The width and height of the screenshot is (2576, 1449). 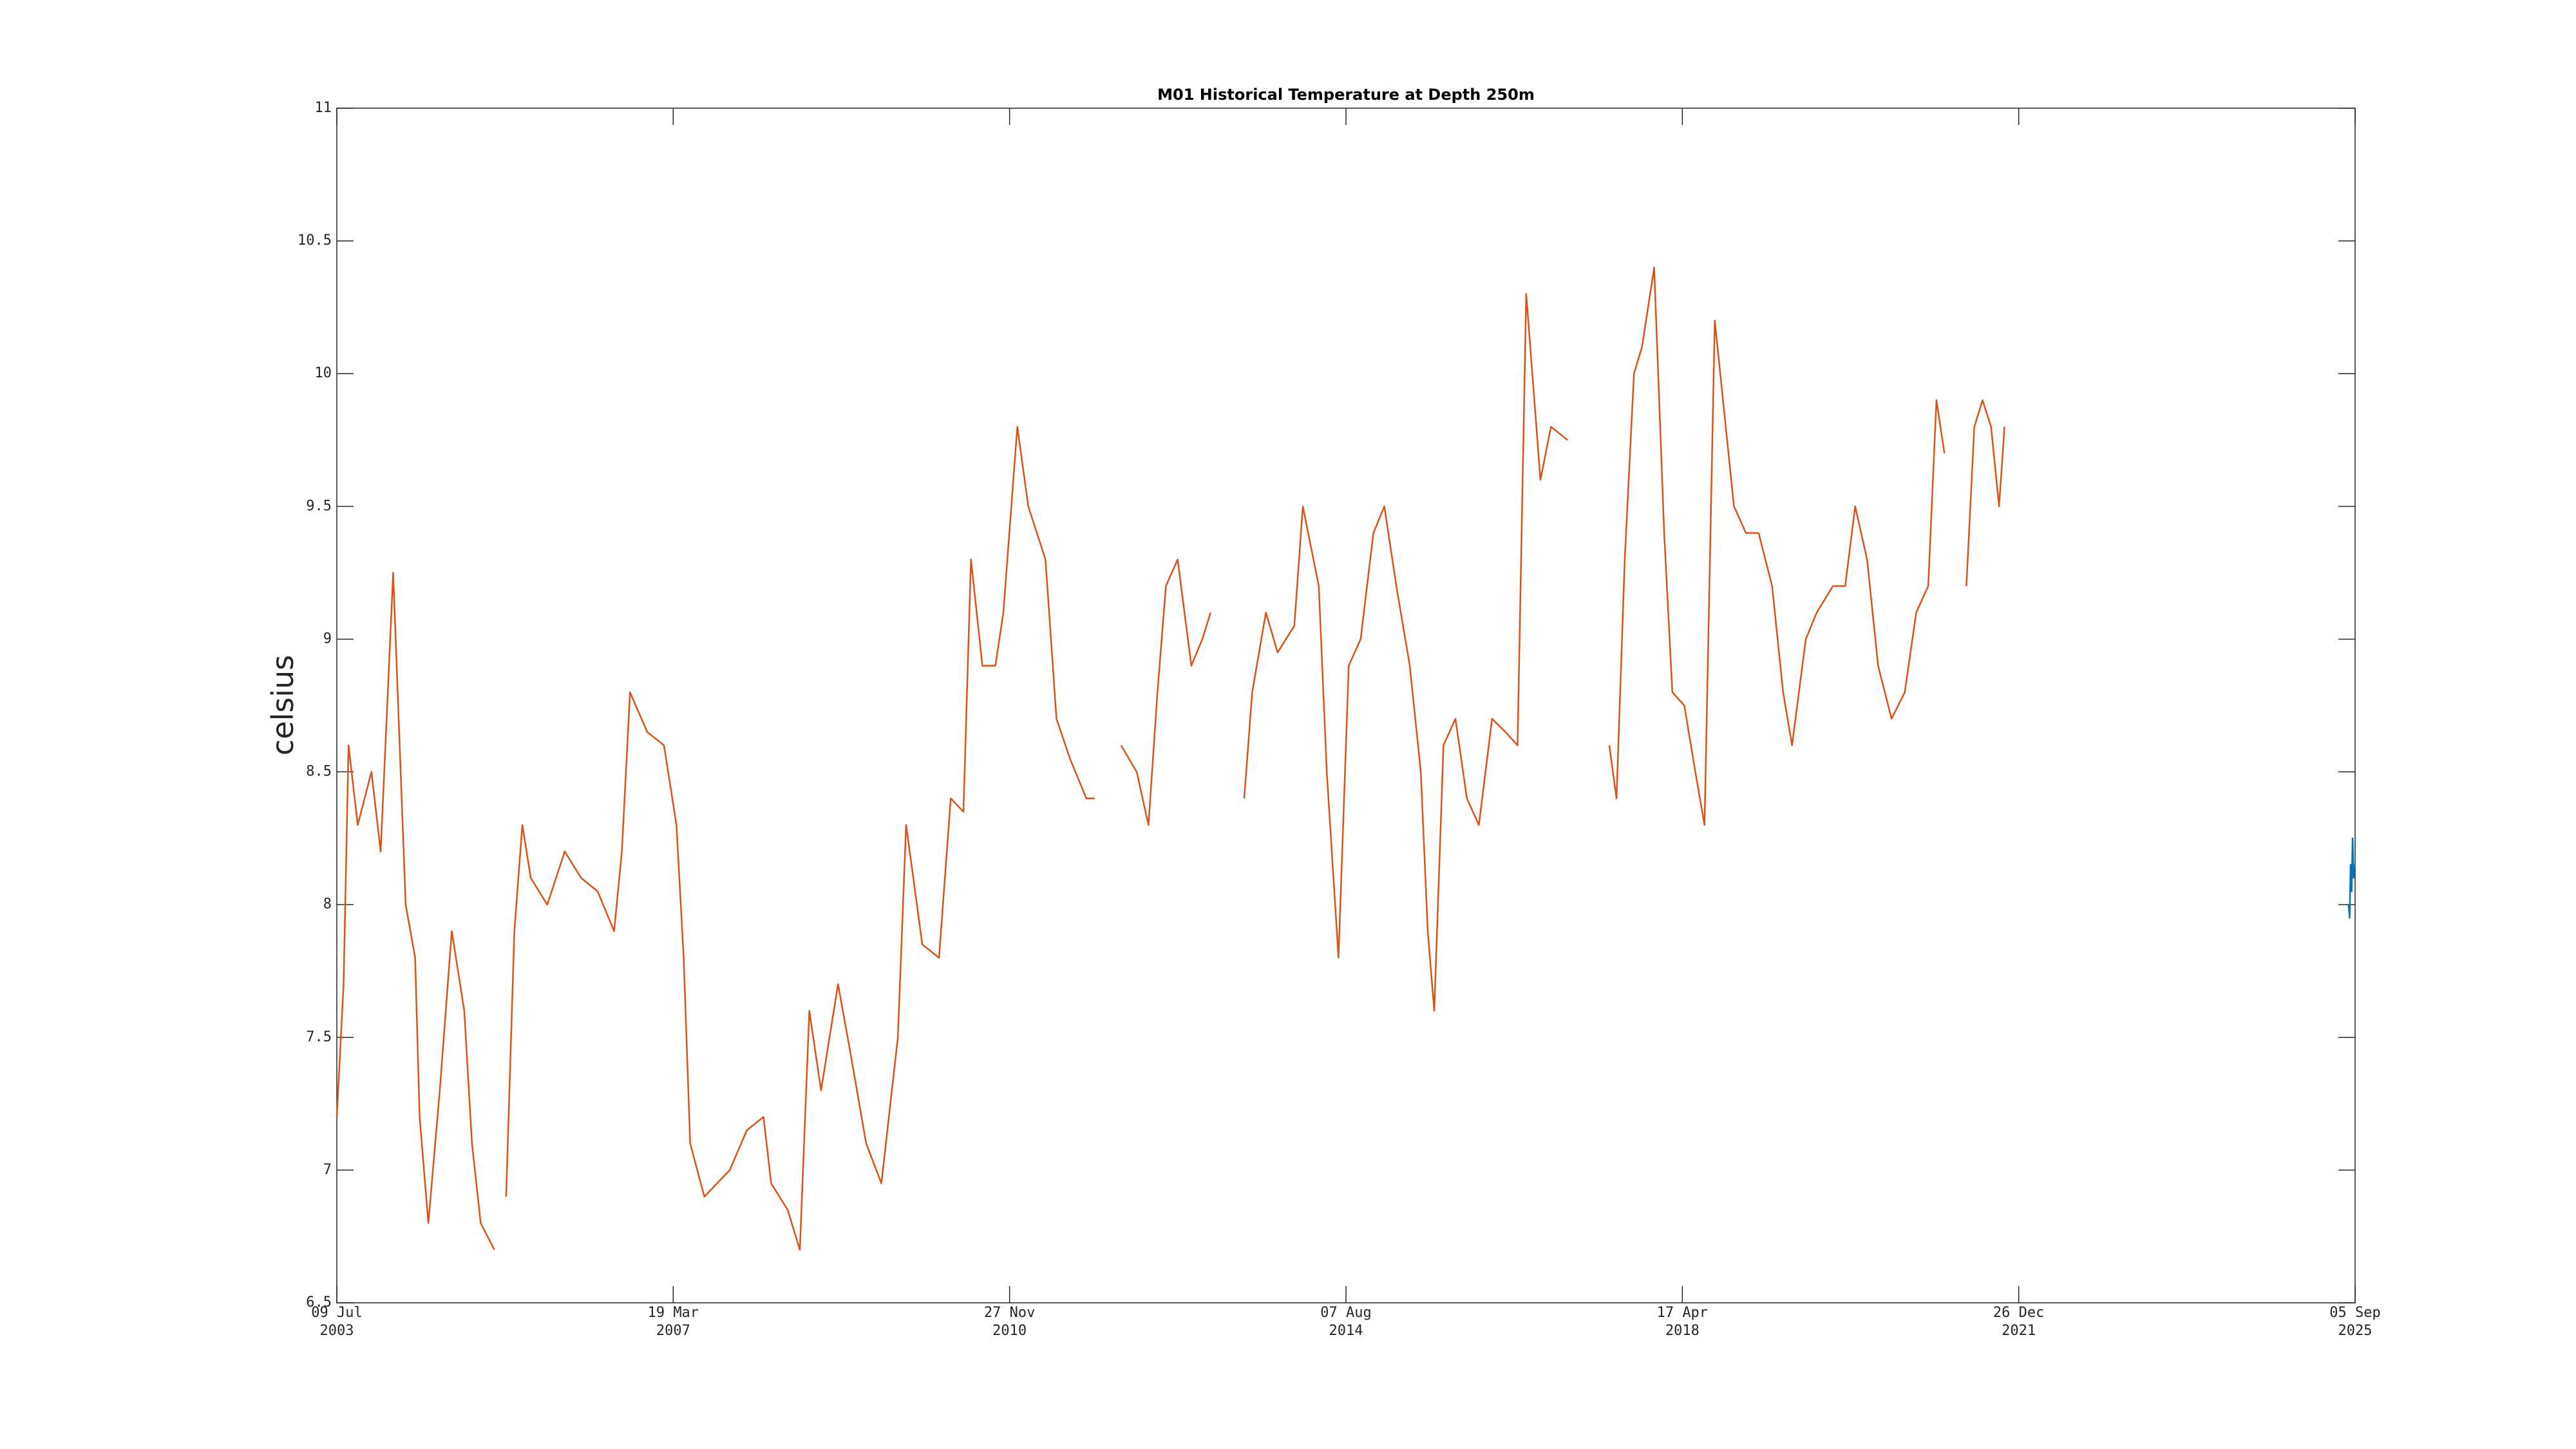 I want to click on y-tick-label: 10, so click(x=323, y=373).